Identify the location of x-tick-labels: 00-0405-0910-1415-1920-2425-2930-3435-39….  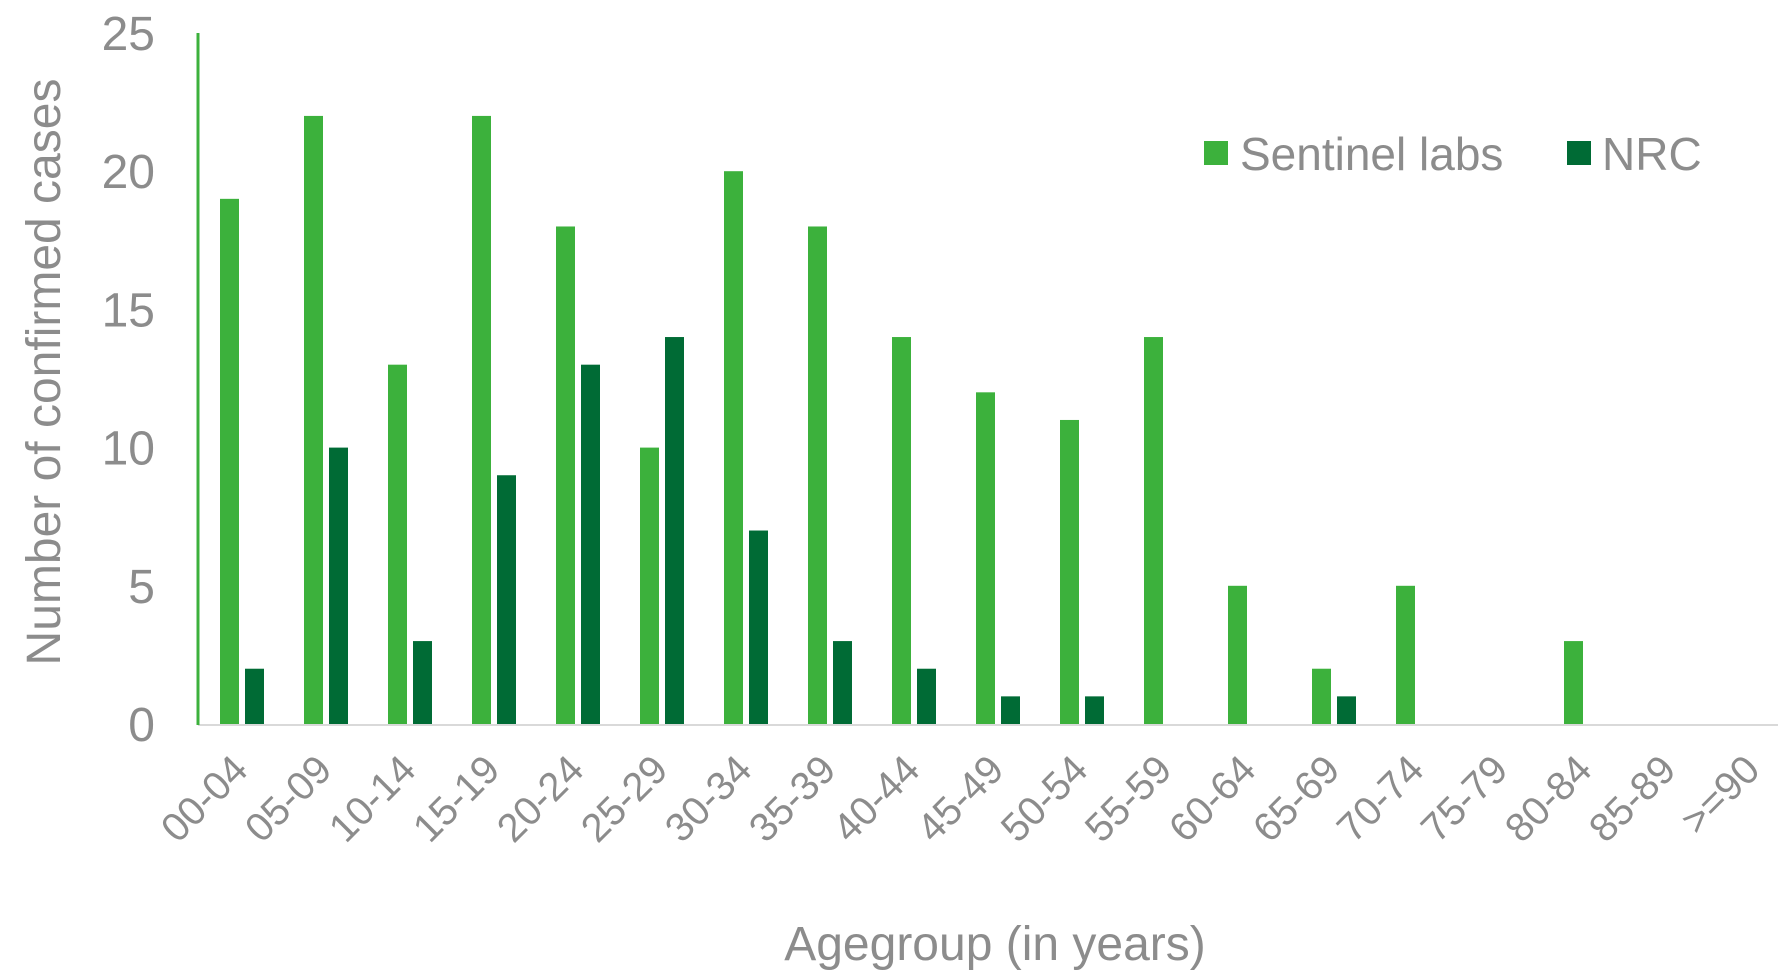
(960, 798).